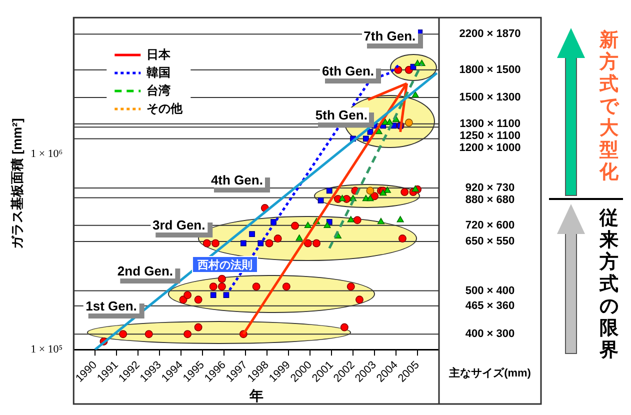 The height and width of the screenshot is (415, 631). I want to click on y-tick-label: 1 × 10⁵, so click(46, 349).